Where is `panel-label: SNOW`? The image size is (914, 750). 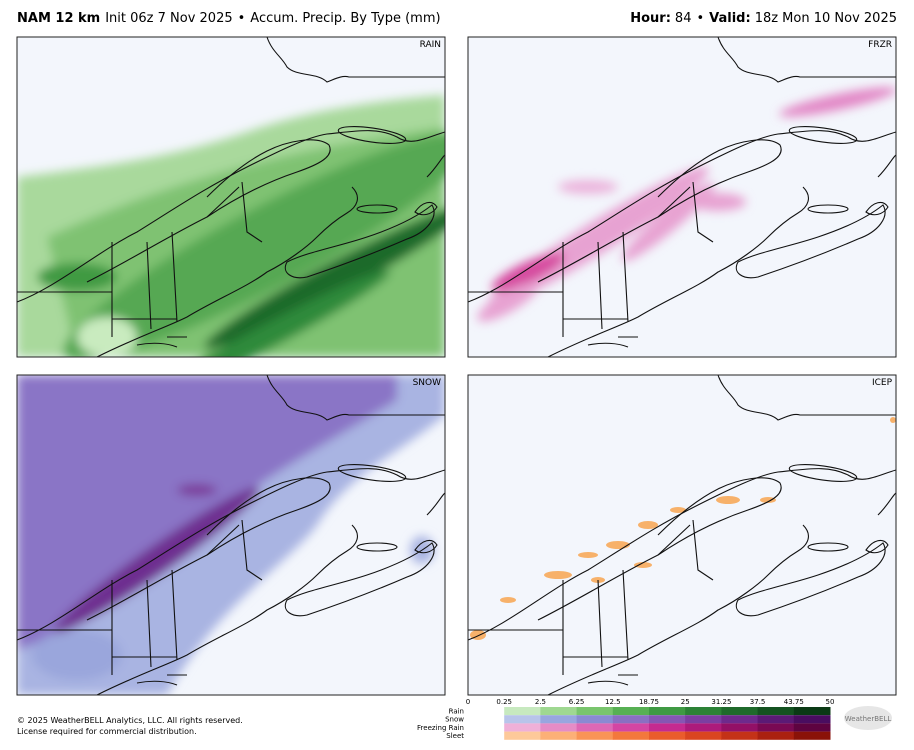
panel-label: SNOW is located at coordinates (427, 383).